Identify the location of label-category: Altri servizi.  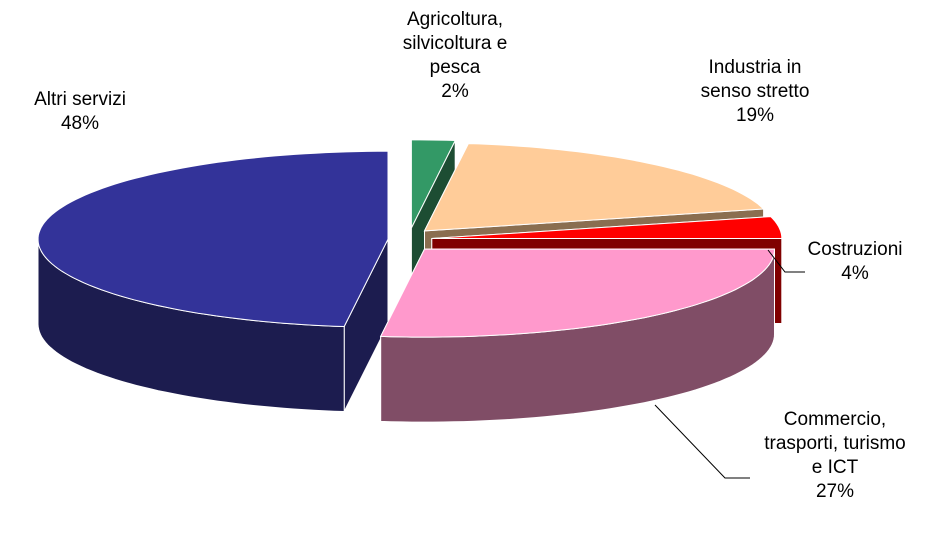
(80, 99).